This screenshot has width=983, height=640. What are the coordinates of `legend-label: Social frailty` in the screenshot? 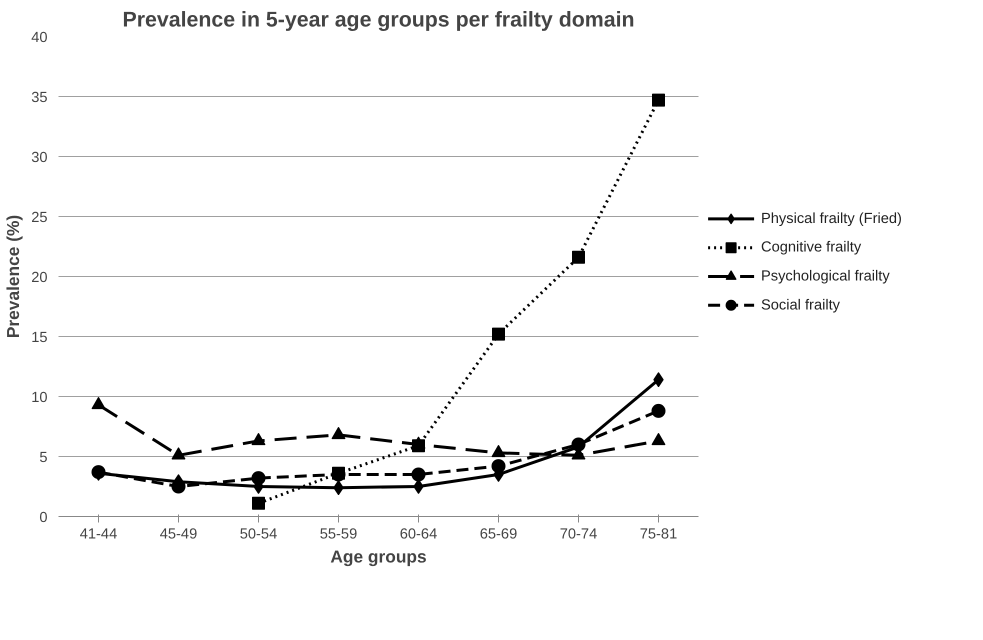 It's located at (801, 305).